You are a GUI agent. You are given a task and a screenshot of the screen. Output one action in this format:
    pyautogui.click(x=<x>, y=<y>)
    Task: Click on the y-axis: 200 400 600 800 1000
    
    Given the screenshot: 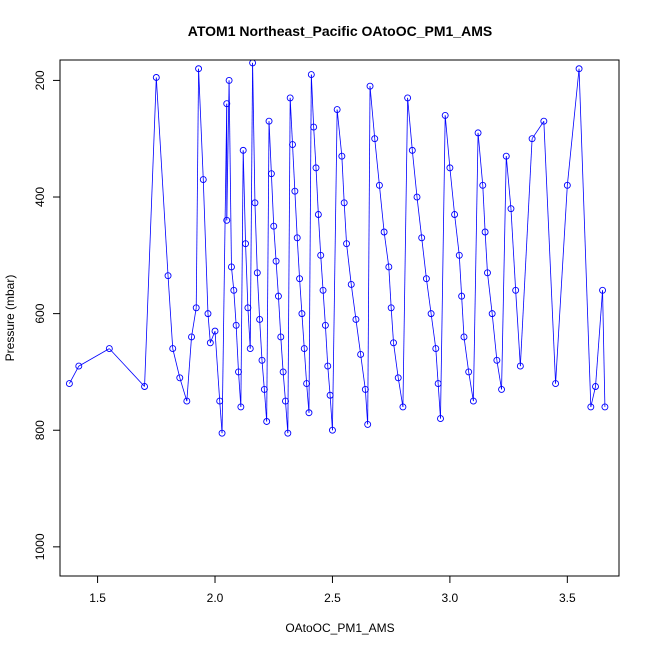 What is the action you would take?
    pyautogui.click(x=47, y=315)
    